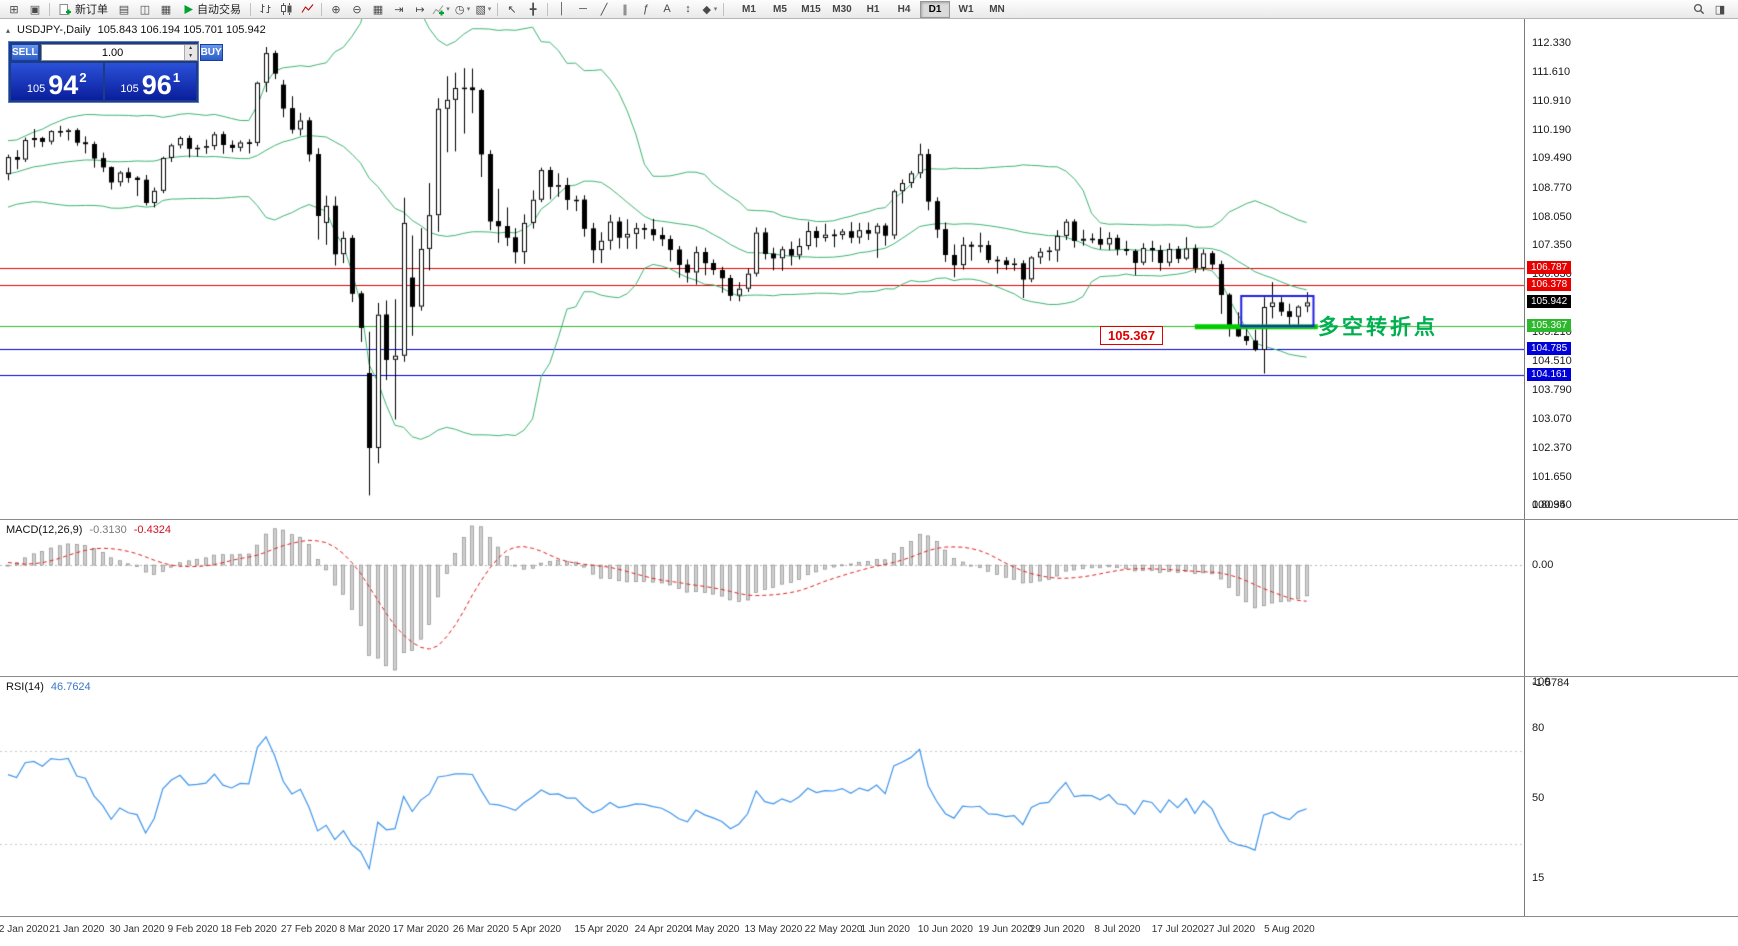 The image size is (1738, 946). What do you see at coordinates (1549, 302) in the screenshot?
I see `price-badge: 105.942` at bounding box center [1549, 302].